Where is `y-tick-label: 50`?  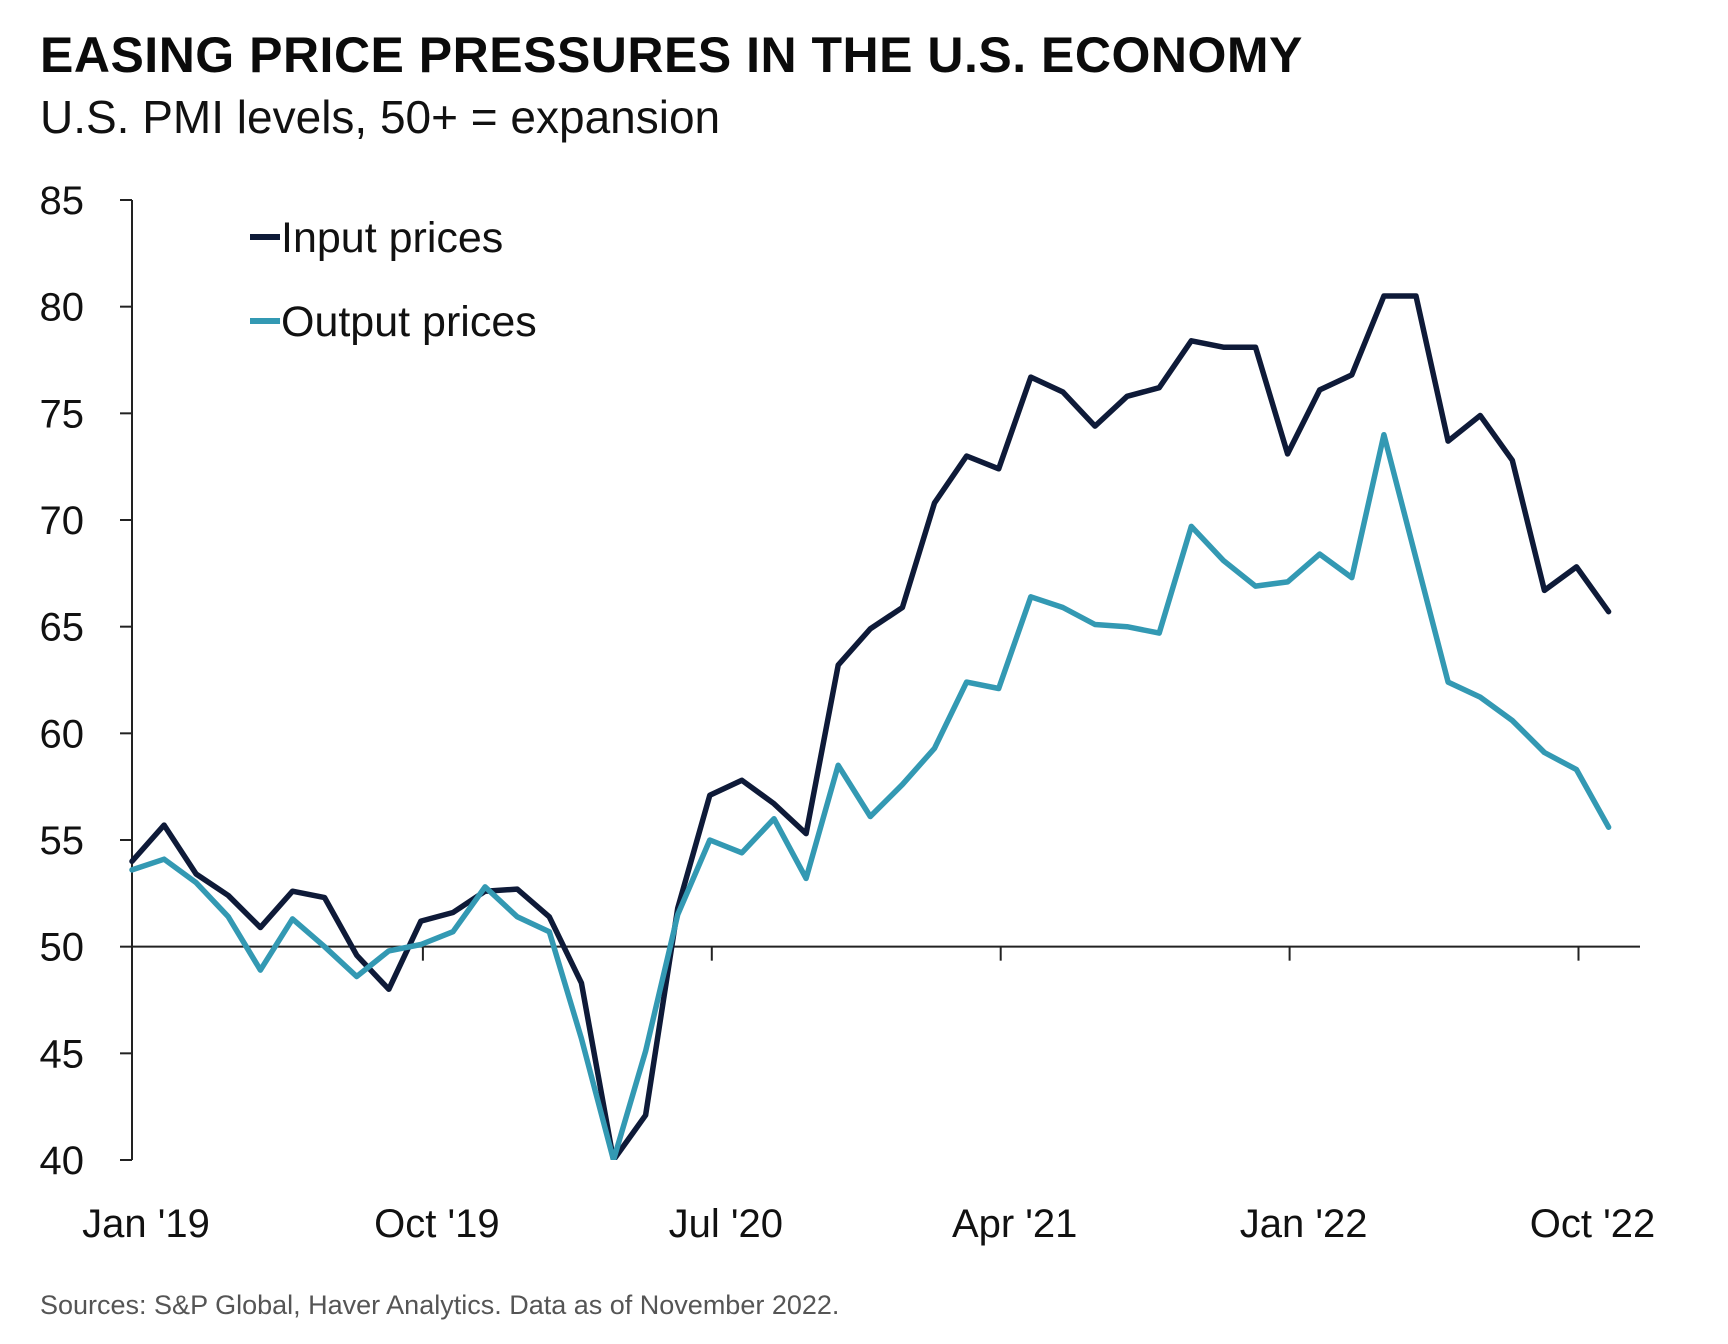 y-tick-label: 50 is located at coordinates (62, 948).